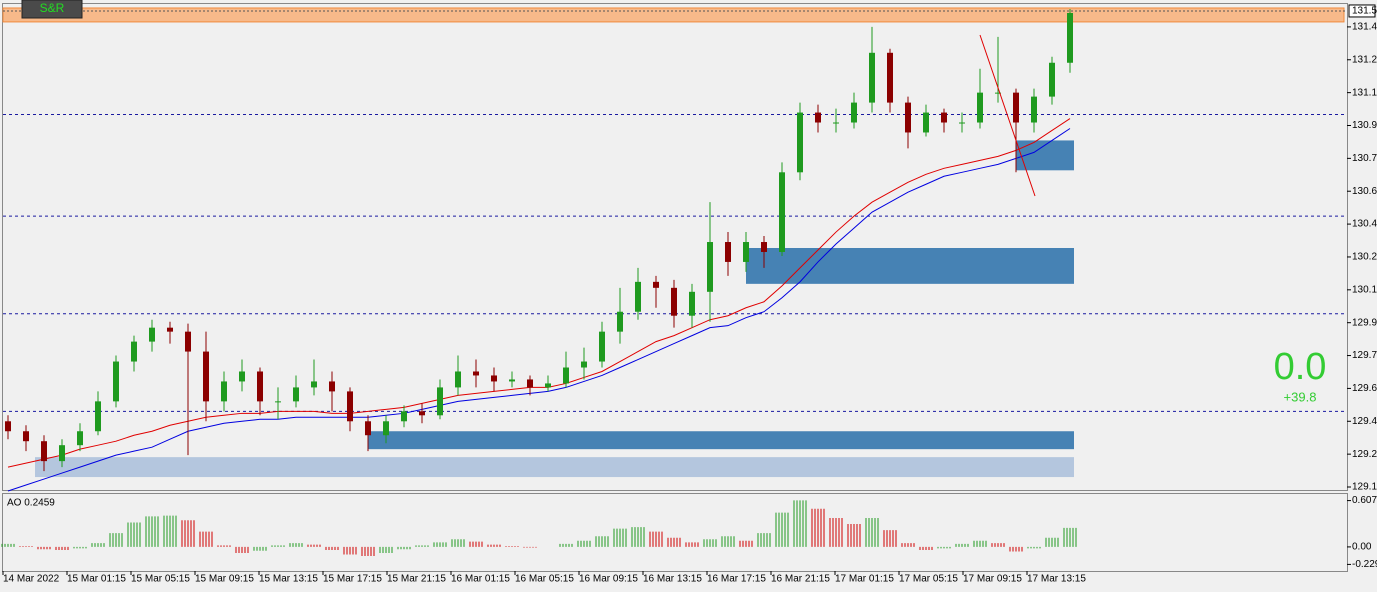 This screenshot has width=1377, height=592. What do you see at coordinates (31, 579) in the screenshot?
I see `x-tick-label: 14 Mar 2022` at bounding box center [31, 579].